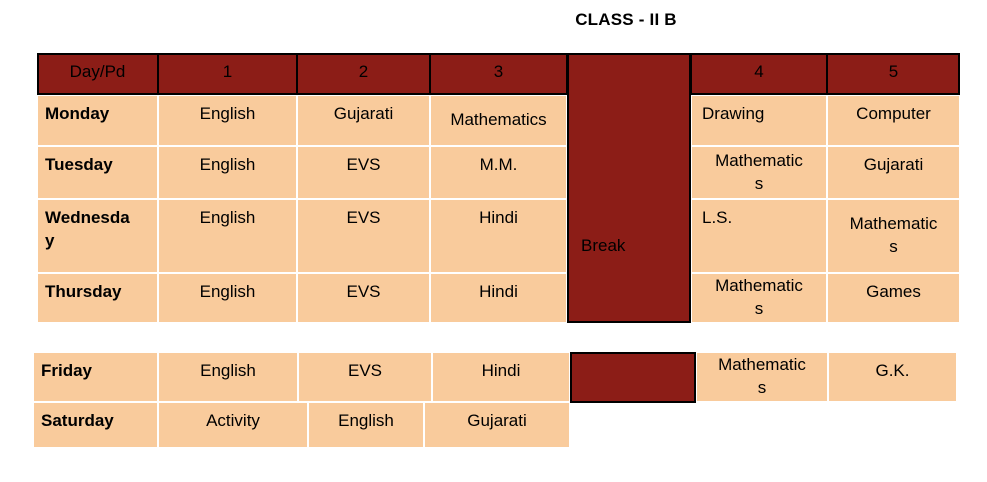  I want to click on day-cell: Thursday, so click(97, 298).